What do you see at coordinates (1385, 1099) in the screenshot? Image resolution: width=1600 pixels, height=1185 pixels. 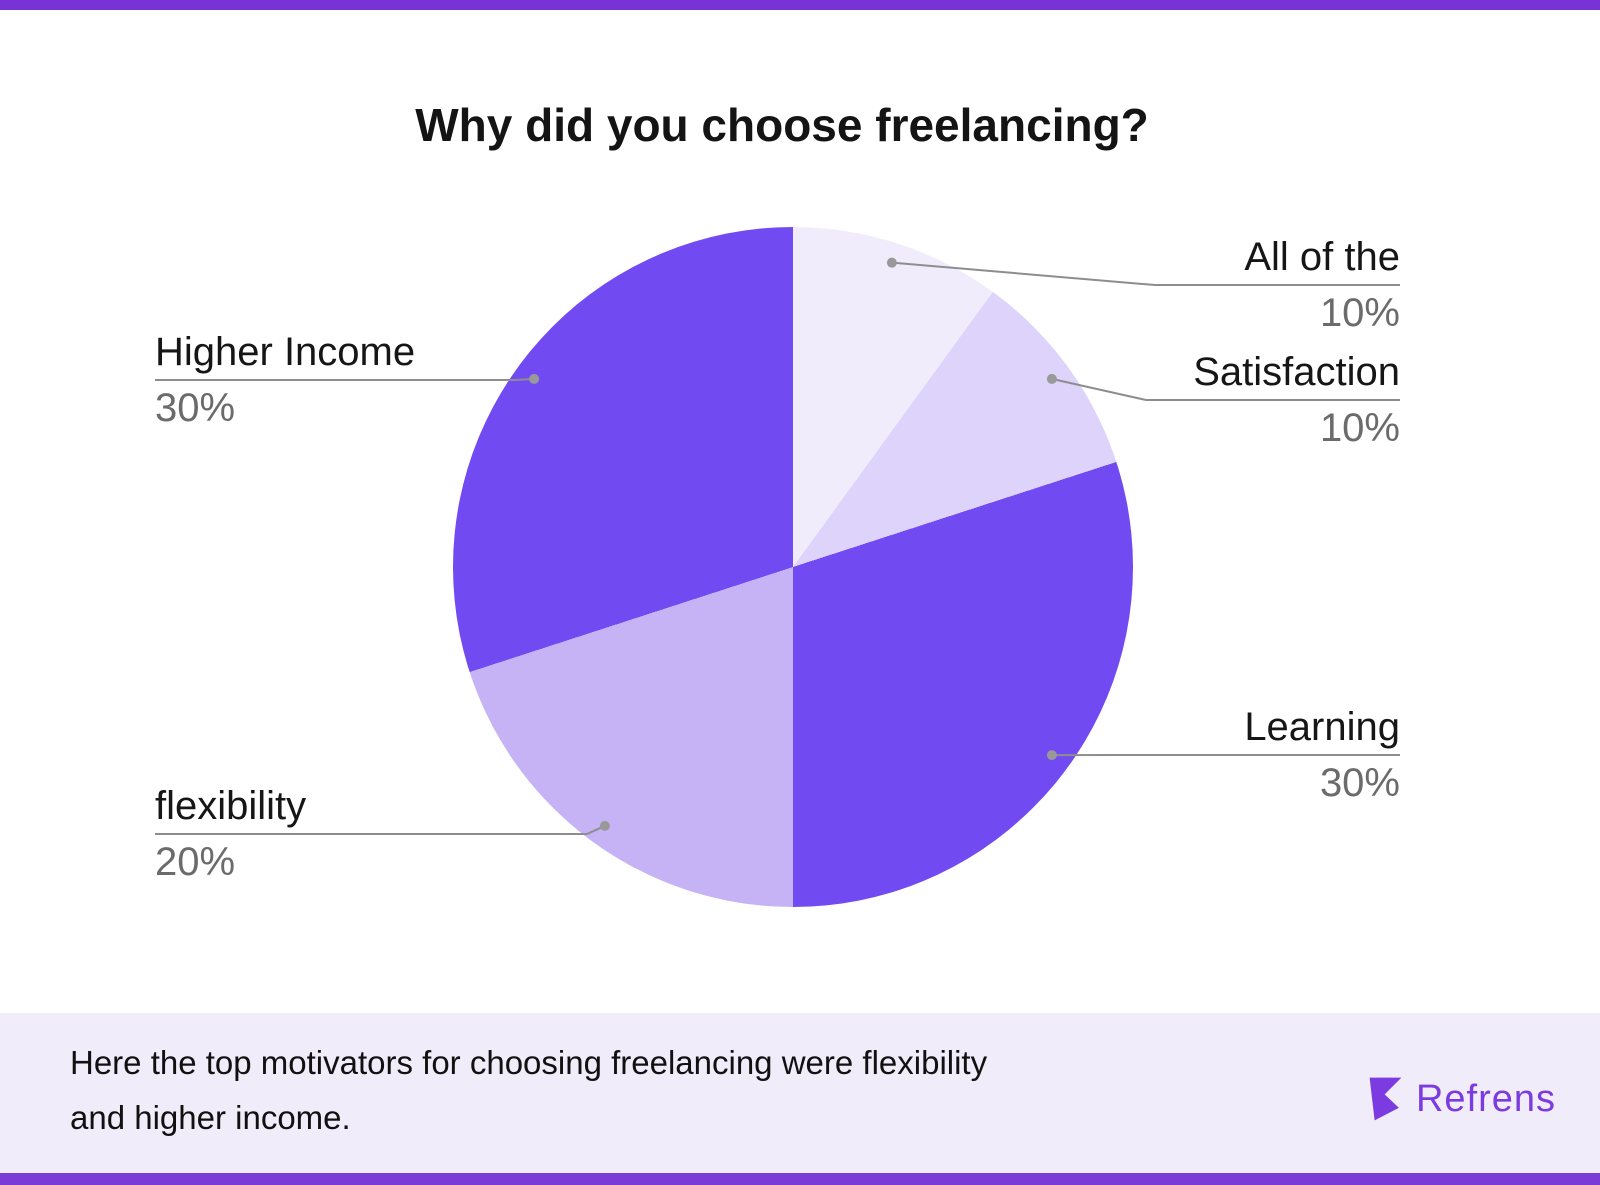 I see `refrens-logo-icon` at bounding box center [1385, 1099].